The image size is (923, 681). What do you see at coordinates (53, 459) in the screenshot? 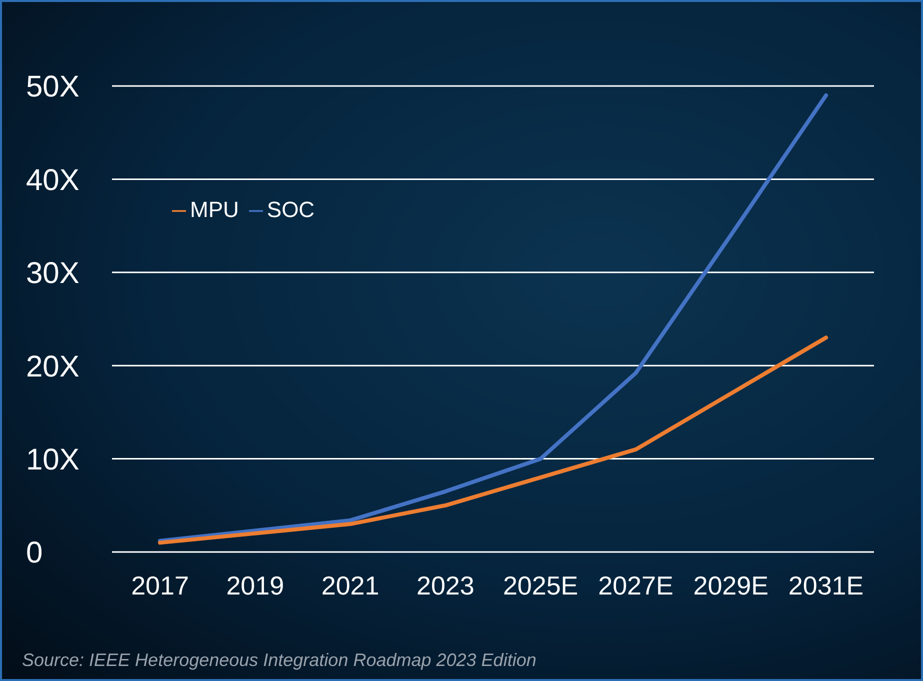
I see `y-tick-label: 10X` at bounding box center [53, 459].